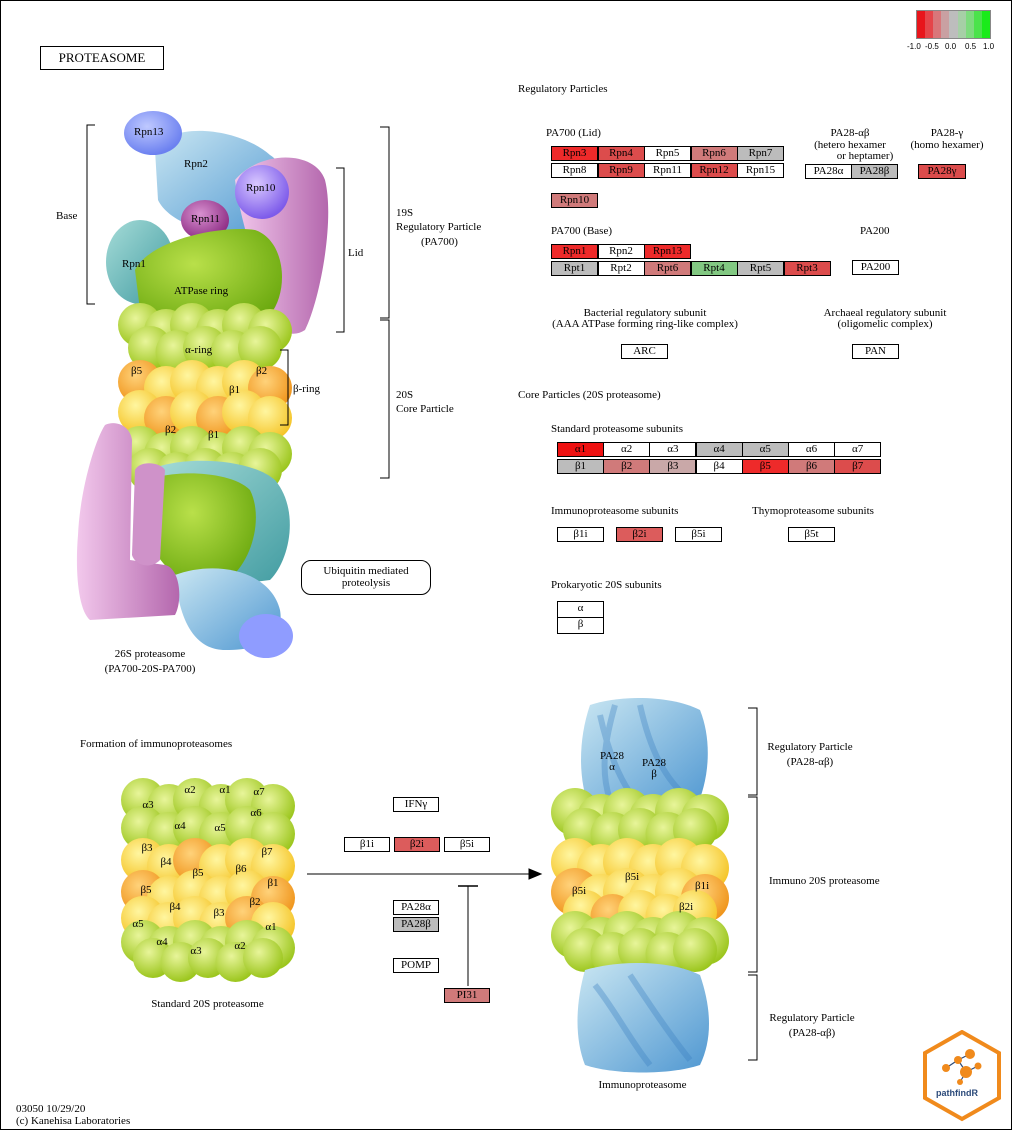  I want to click on formation-pa28b-gene: PA28β, so click(416, 924).